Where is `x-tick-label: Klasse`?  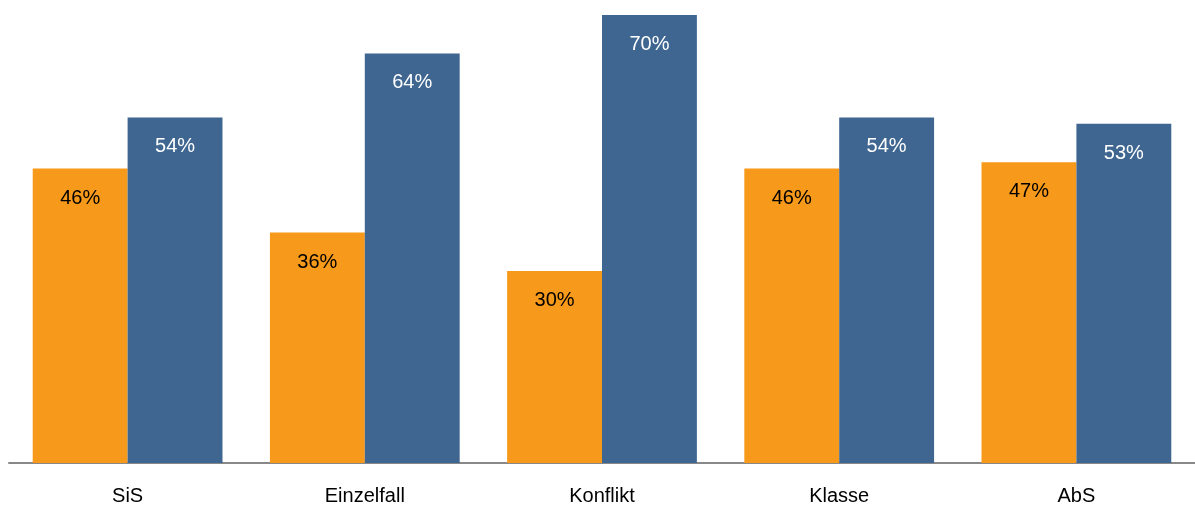
x-tick-label: Klasse is located at coordinates (839, 495).